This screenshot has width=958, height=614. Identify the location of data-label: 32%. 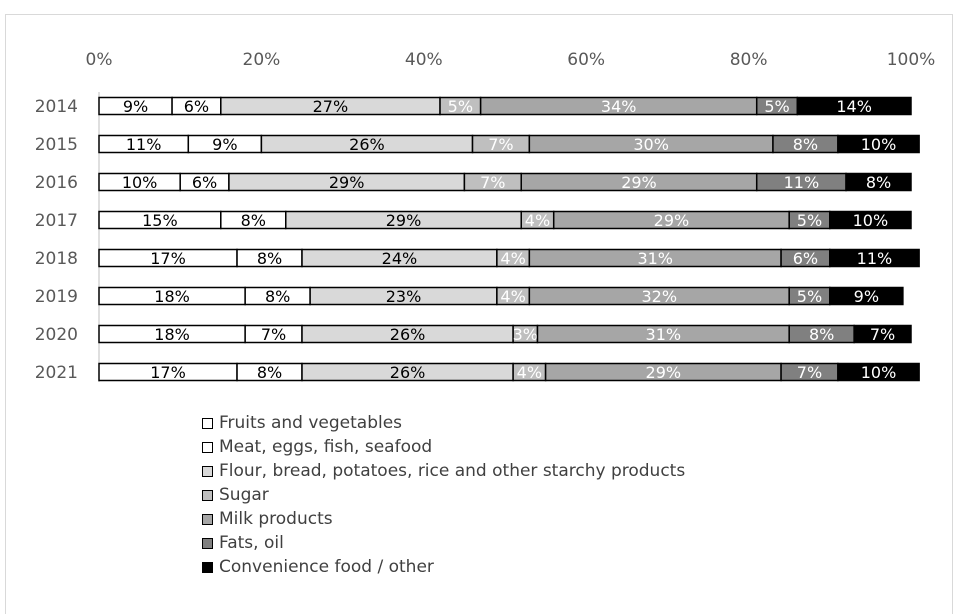
(659, 296).